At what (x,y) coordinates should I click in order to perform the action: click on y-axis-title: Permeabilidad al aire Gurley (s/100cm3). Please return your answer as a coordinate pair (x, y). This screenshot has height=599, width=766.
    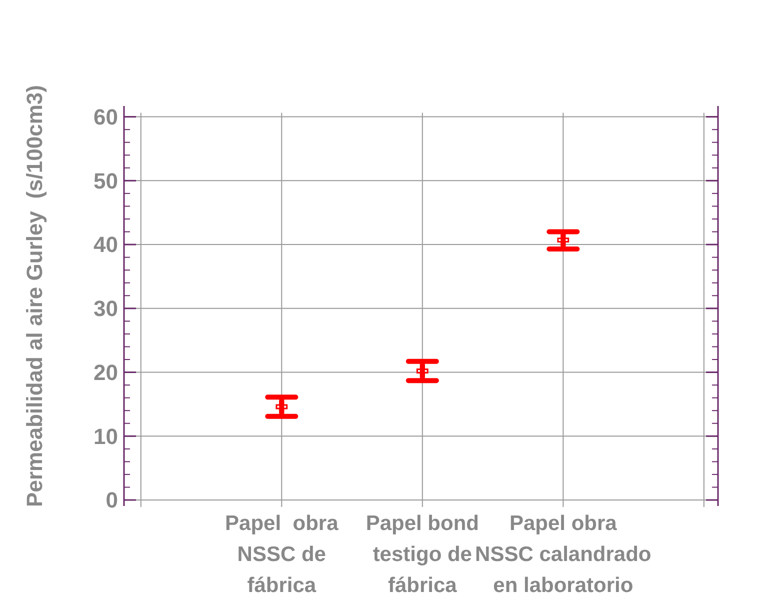
    Looking at the image, I should click on (34, 296).